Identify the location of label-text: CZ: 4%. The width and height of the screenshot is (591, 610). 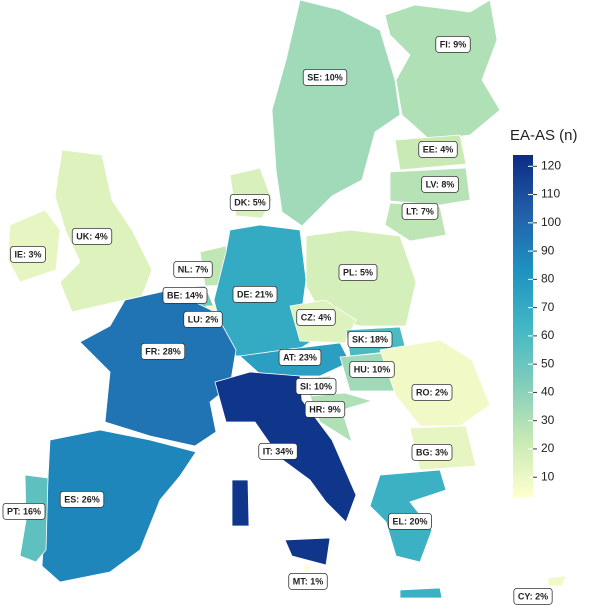
(316, 317).